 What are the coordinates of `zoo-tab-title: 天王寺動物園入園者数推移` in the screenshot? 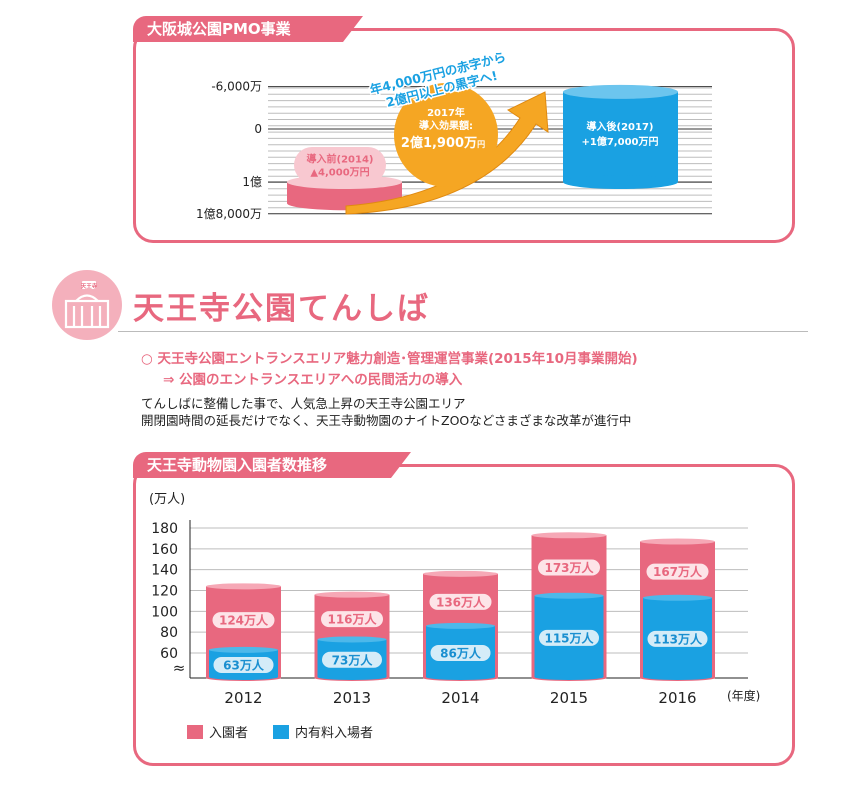 It's located at (272, 465).